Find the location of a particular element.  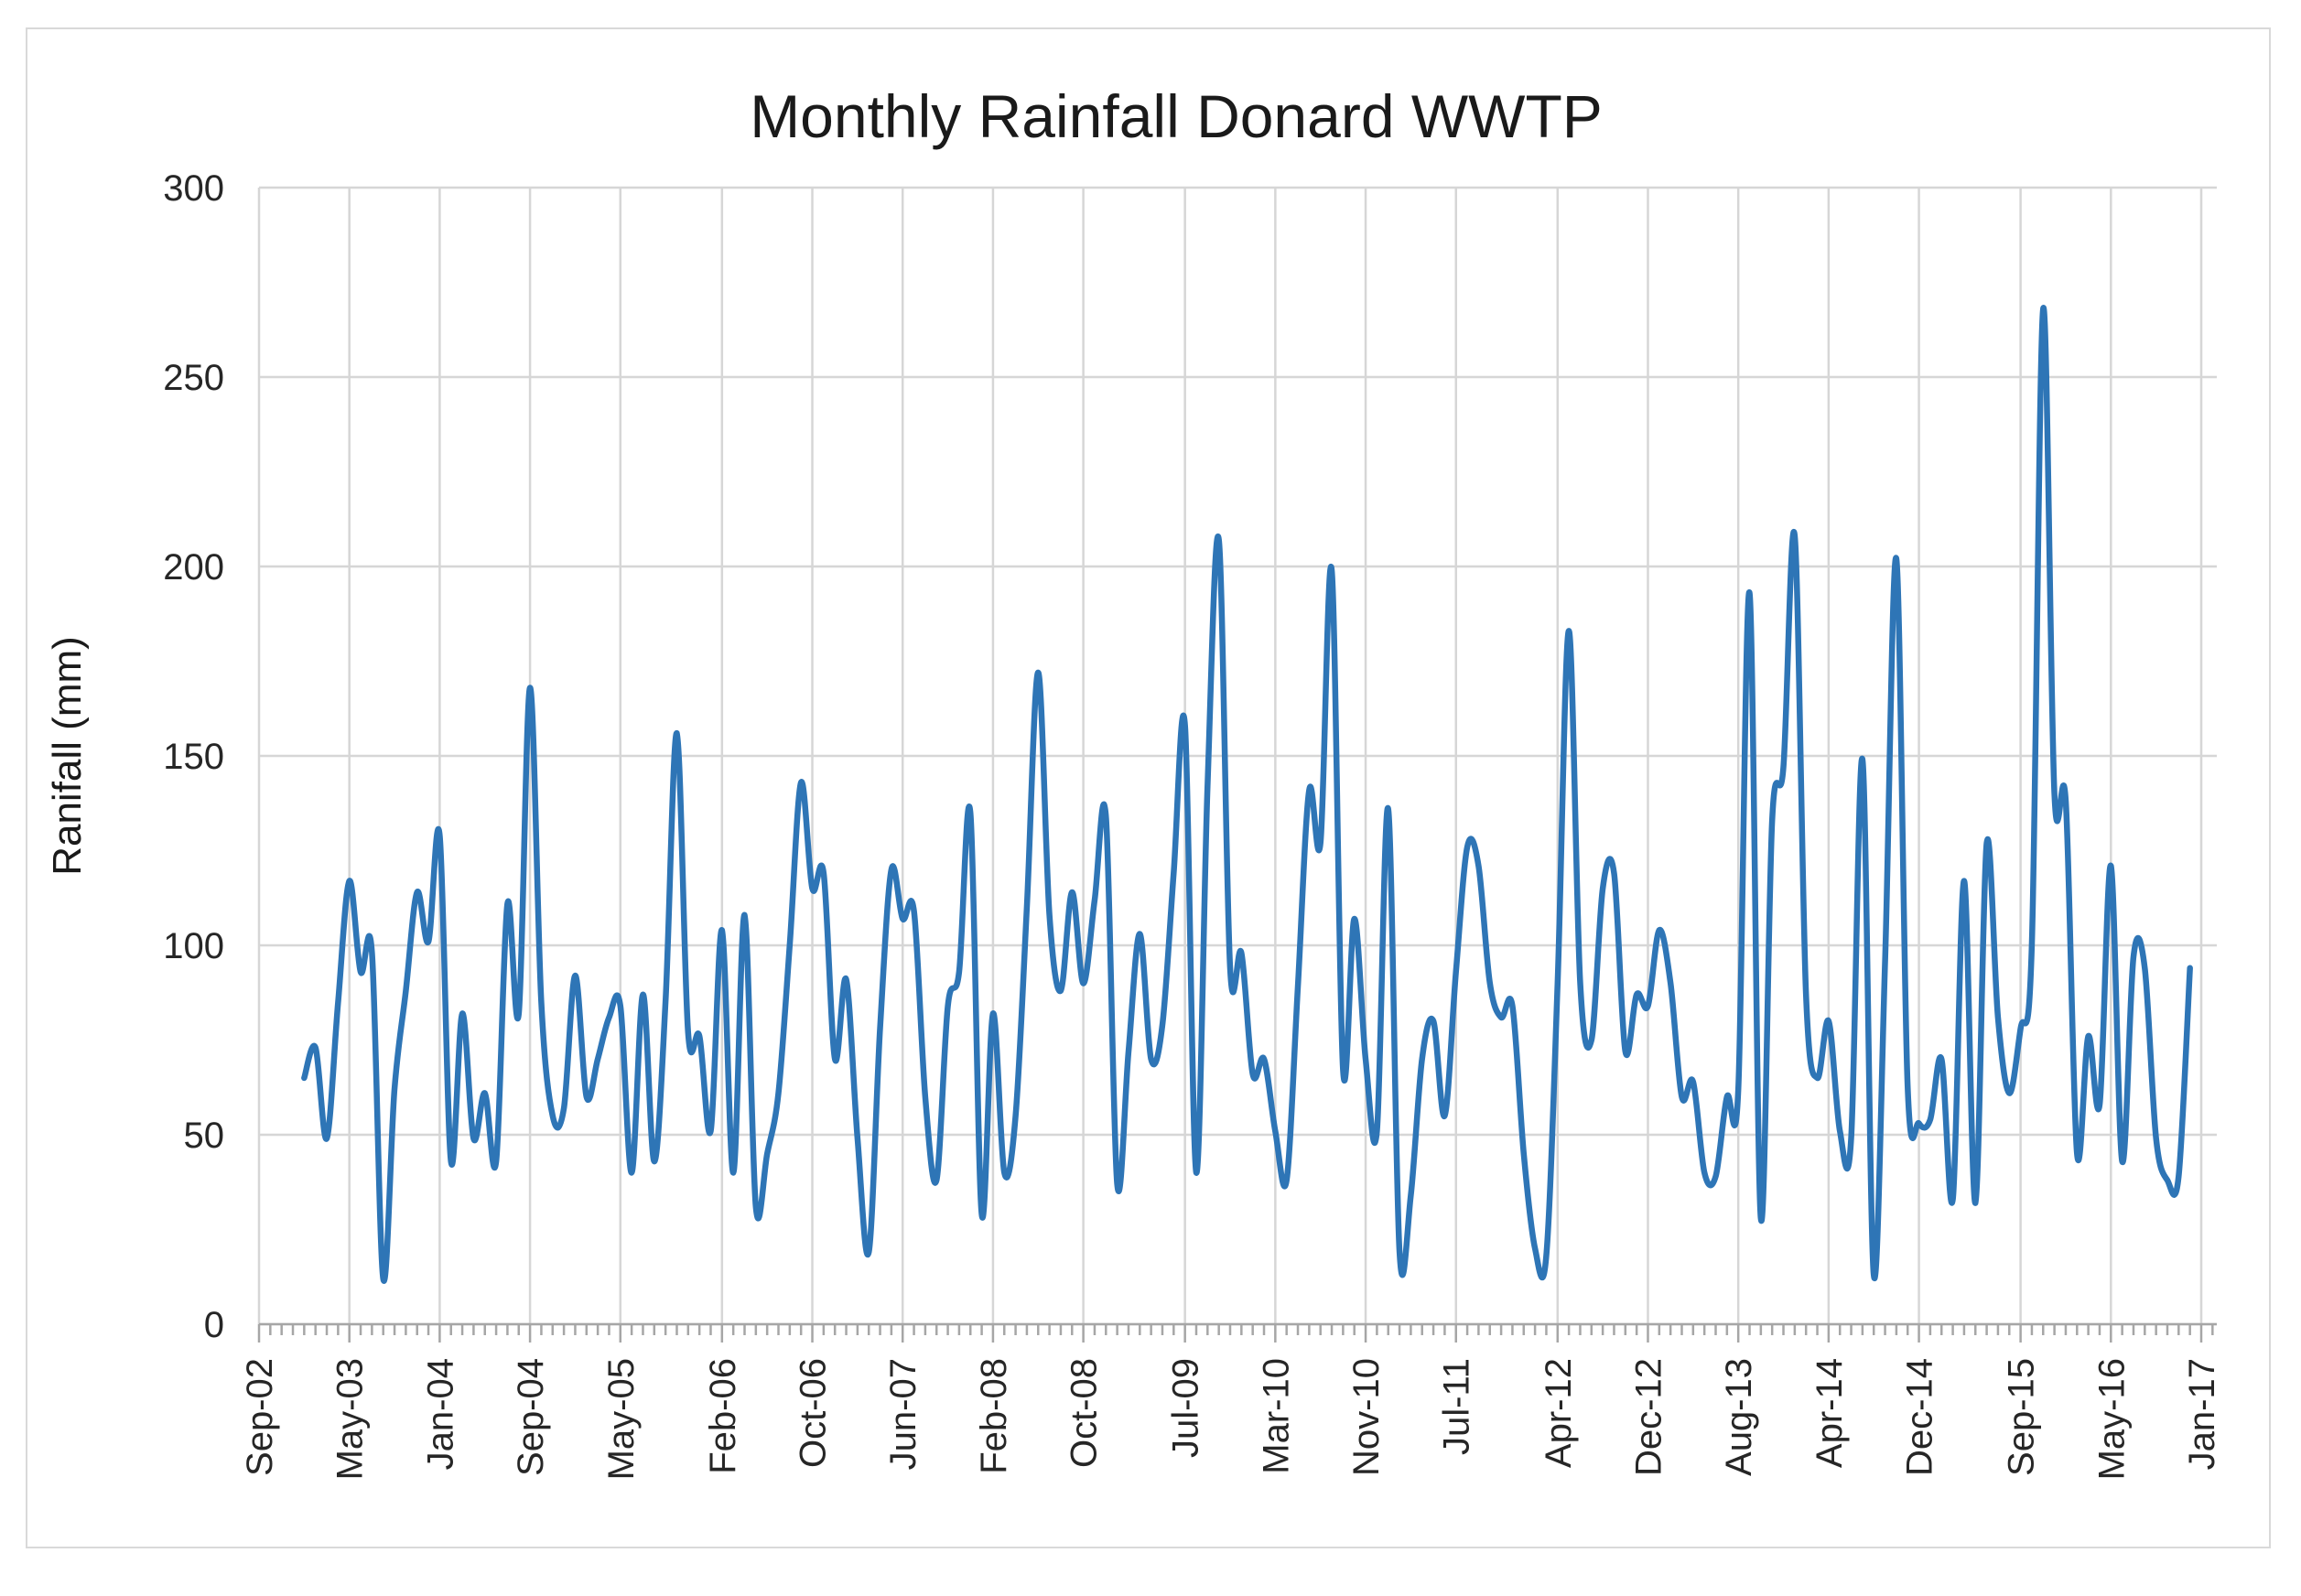

y-tick-label: 50 is located at coordinates (204, 1136).